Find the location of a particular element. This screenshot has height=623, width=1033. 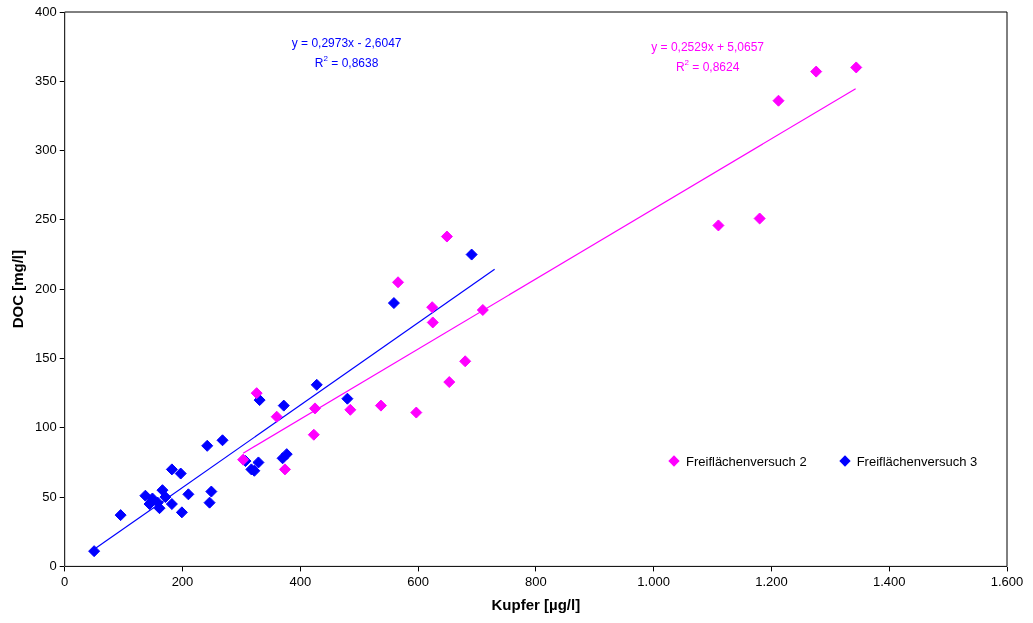

y-tick-label: 250 is located at coordinates (45, 219).